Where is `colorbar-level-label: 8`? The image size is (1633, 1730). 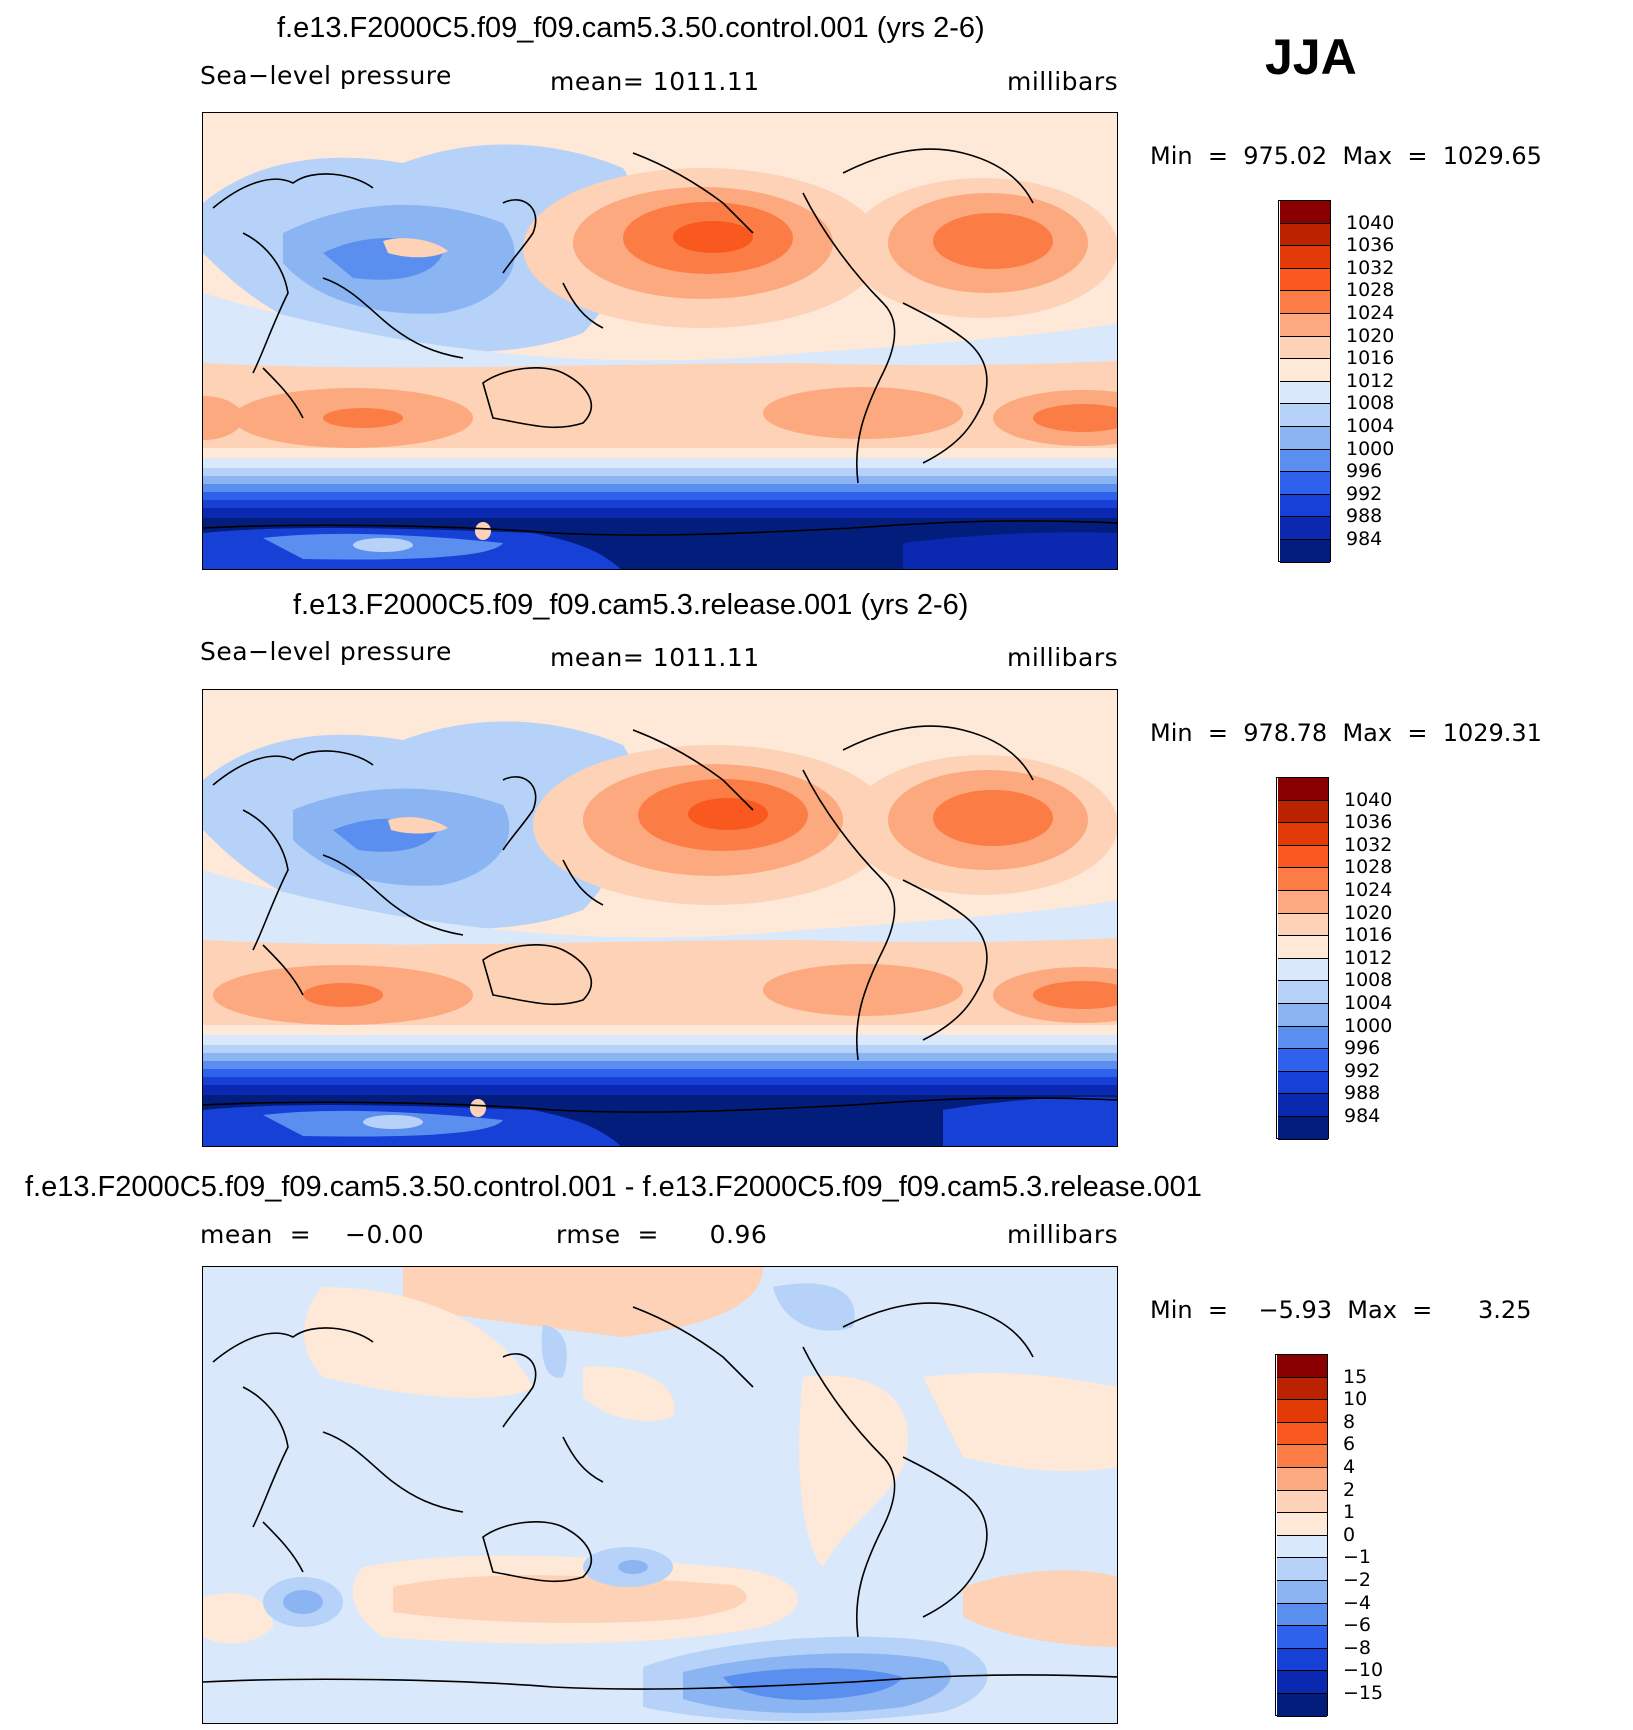
colorbar-level-label: 8 is located at coordinates (1349, 1421).